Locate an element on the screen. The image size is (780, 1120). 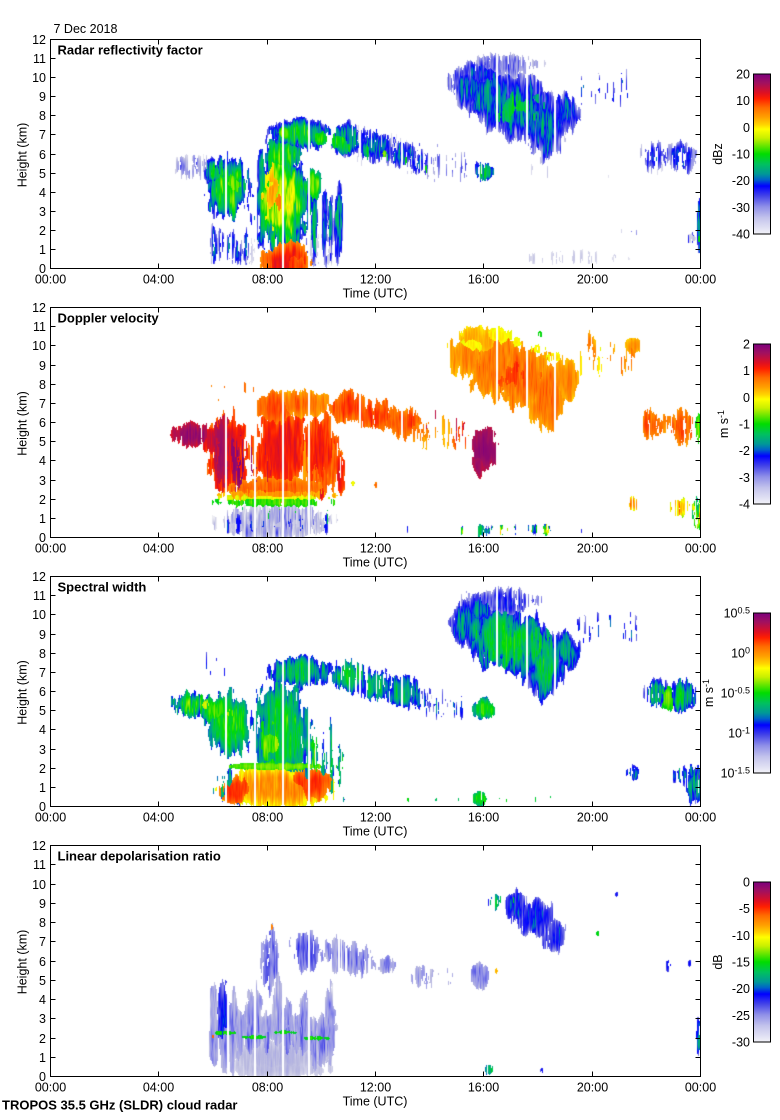
svg-text: 100.5 is located at coordinates (737, 613).